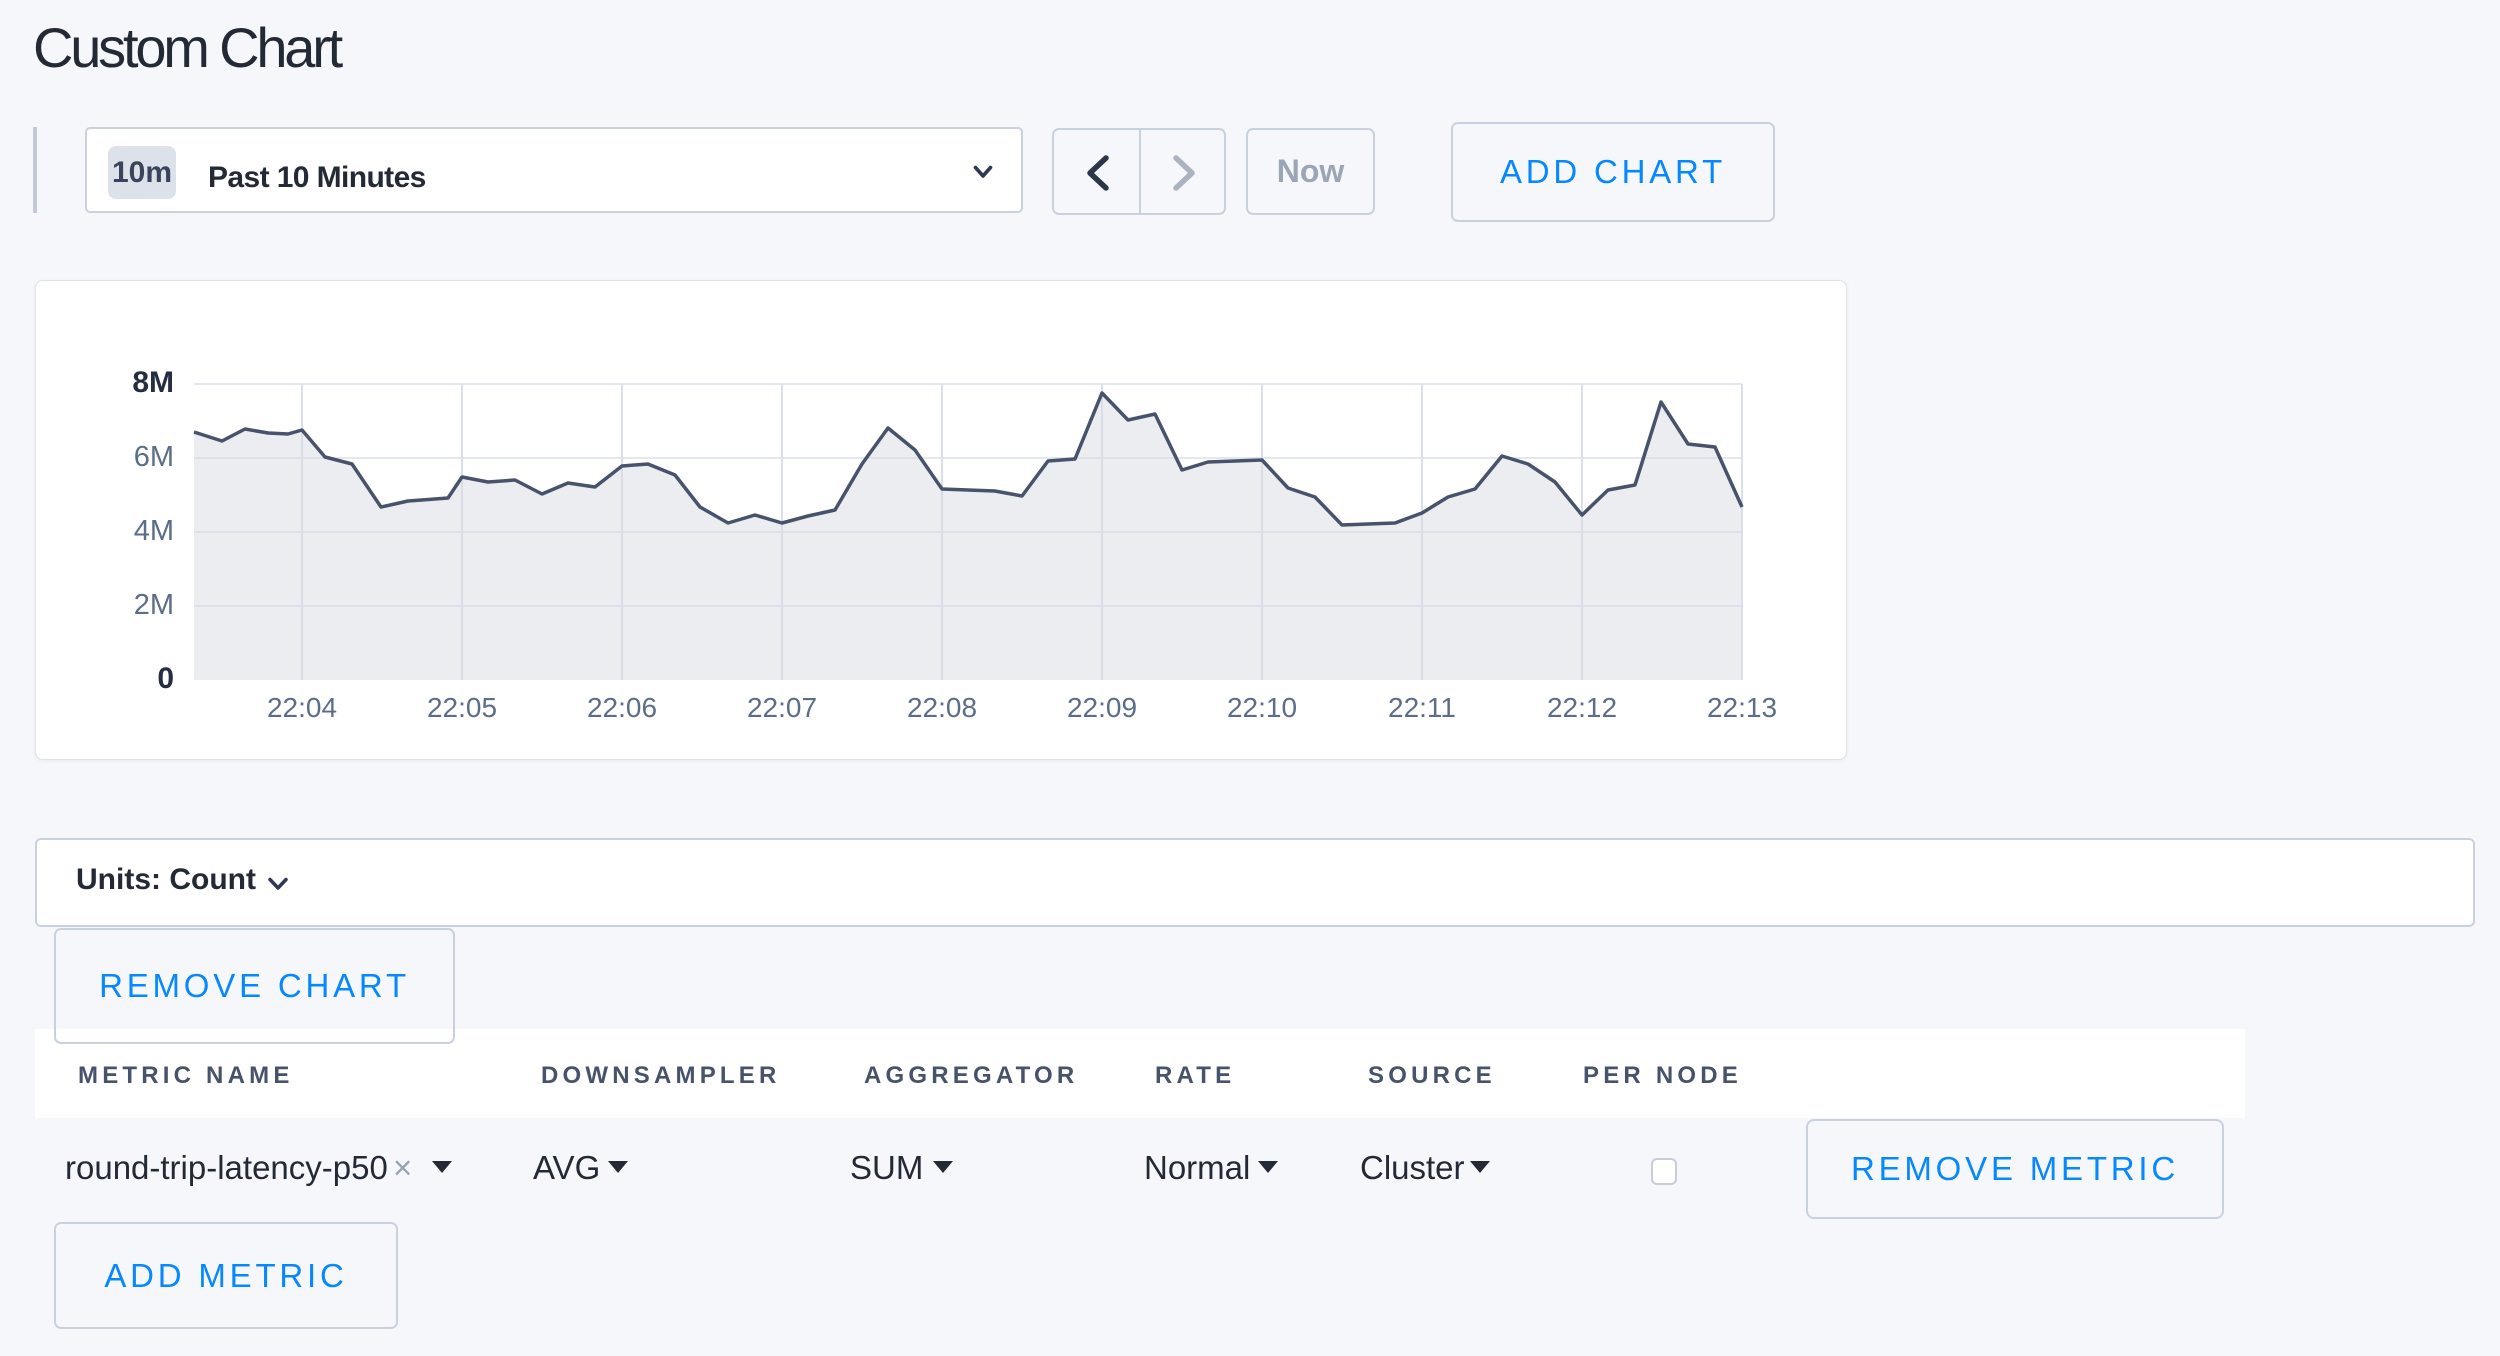 The width and height of the screenshot is (2500, 1356). What do you see at coordinates (1422, 707) in the screenshot?
I see `svg-text: 22:11` at bounding box center [1422, 707].